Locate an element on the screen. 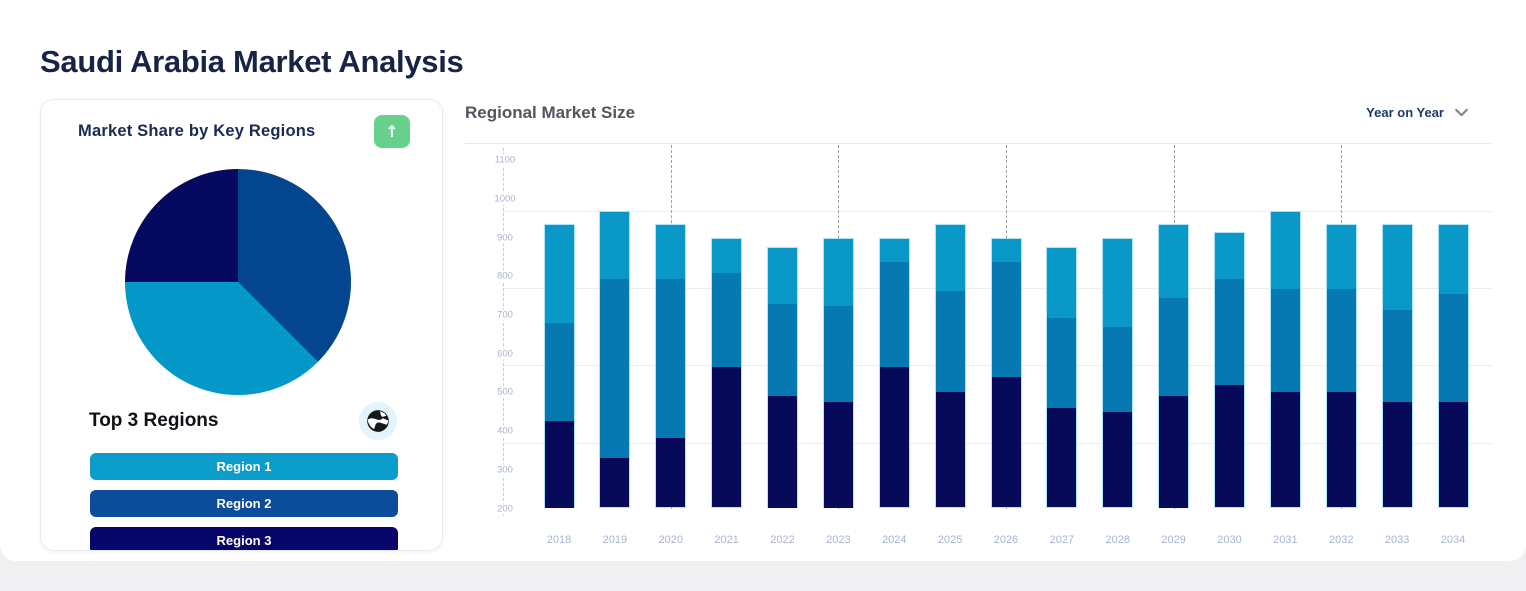 The image size is (1526, 591). x-axis-label-2025: 2025 is located at coordinates (950, 540).